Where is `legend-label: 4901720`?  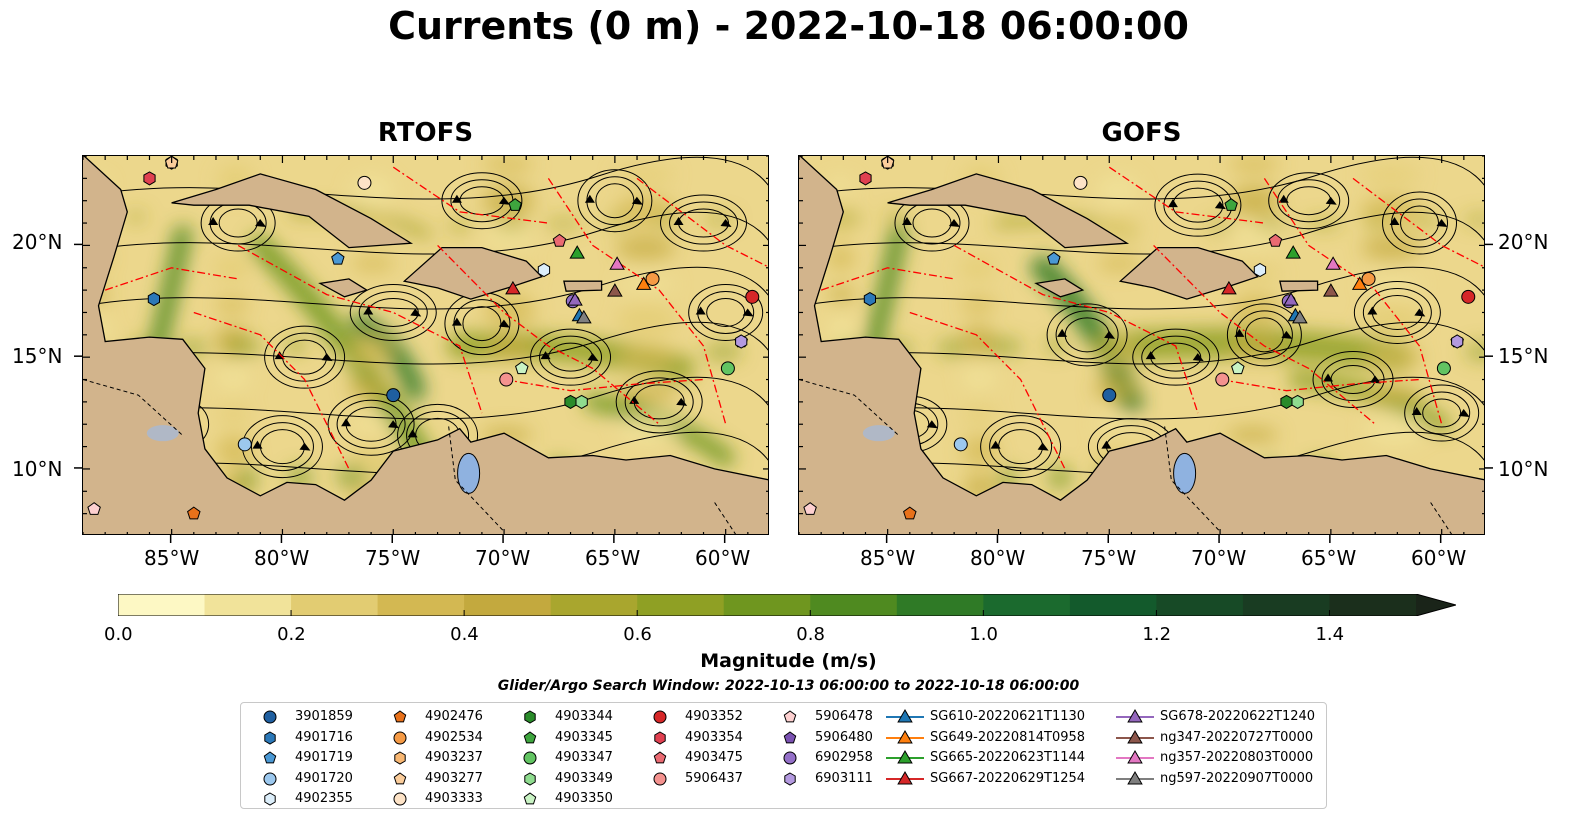 legend-label: 4901720 is located at coordinates (324, 778).